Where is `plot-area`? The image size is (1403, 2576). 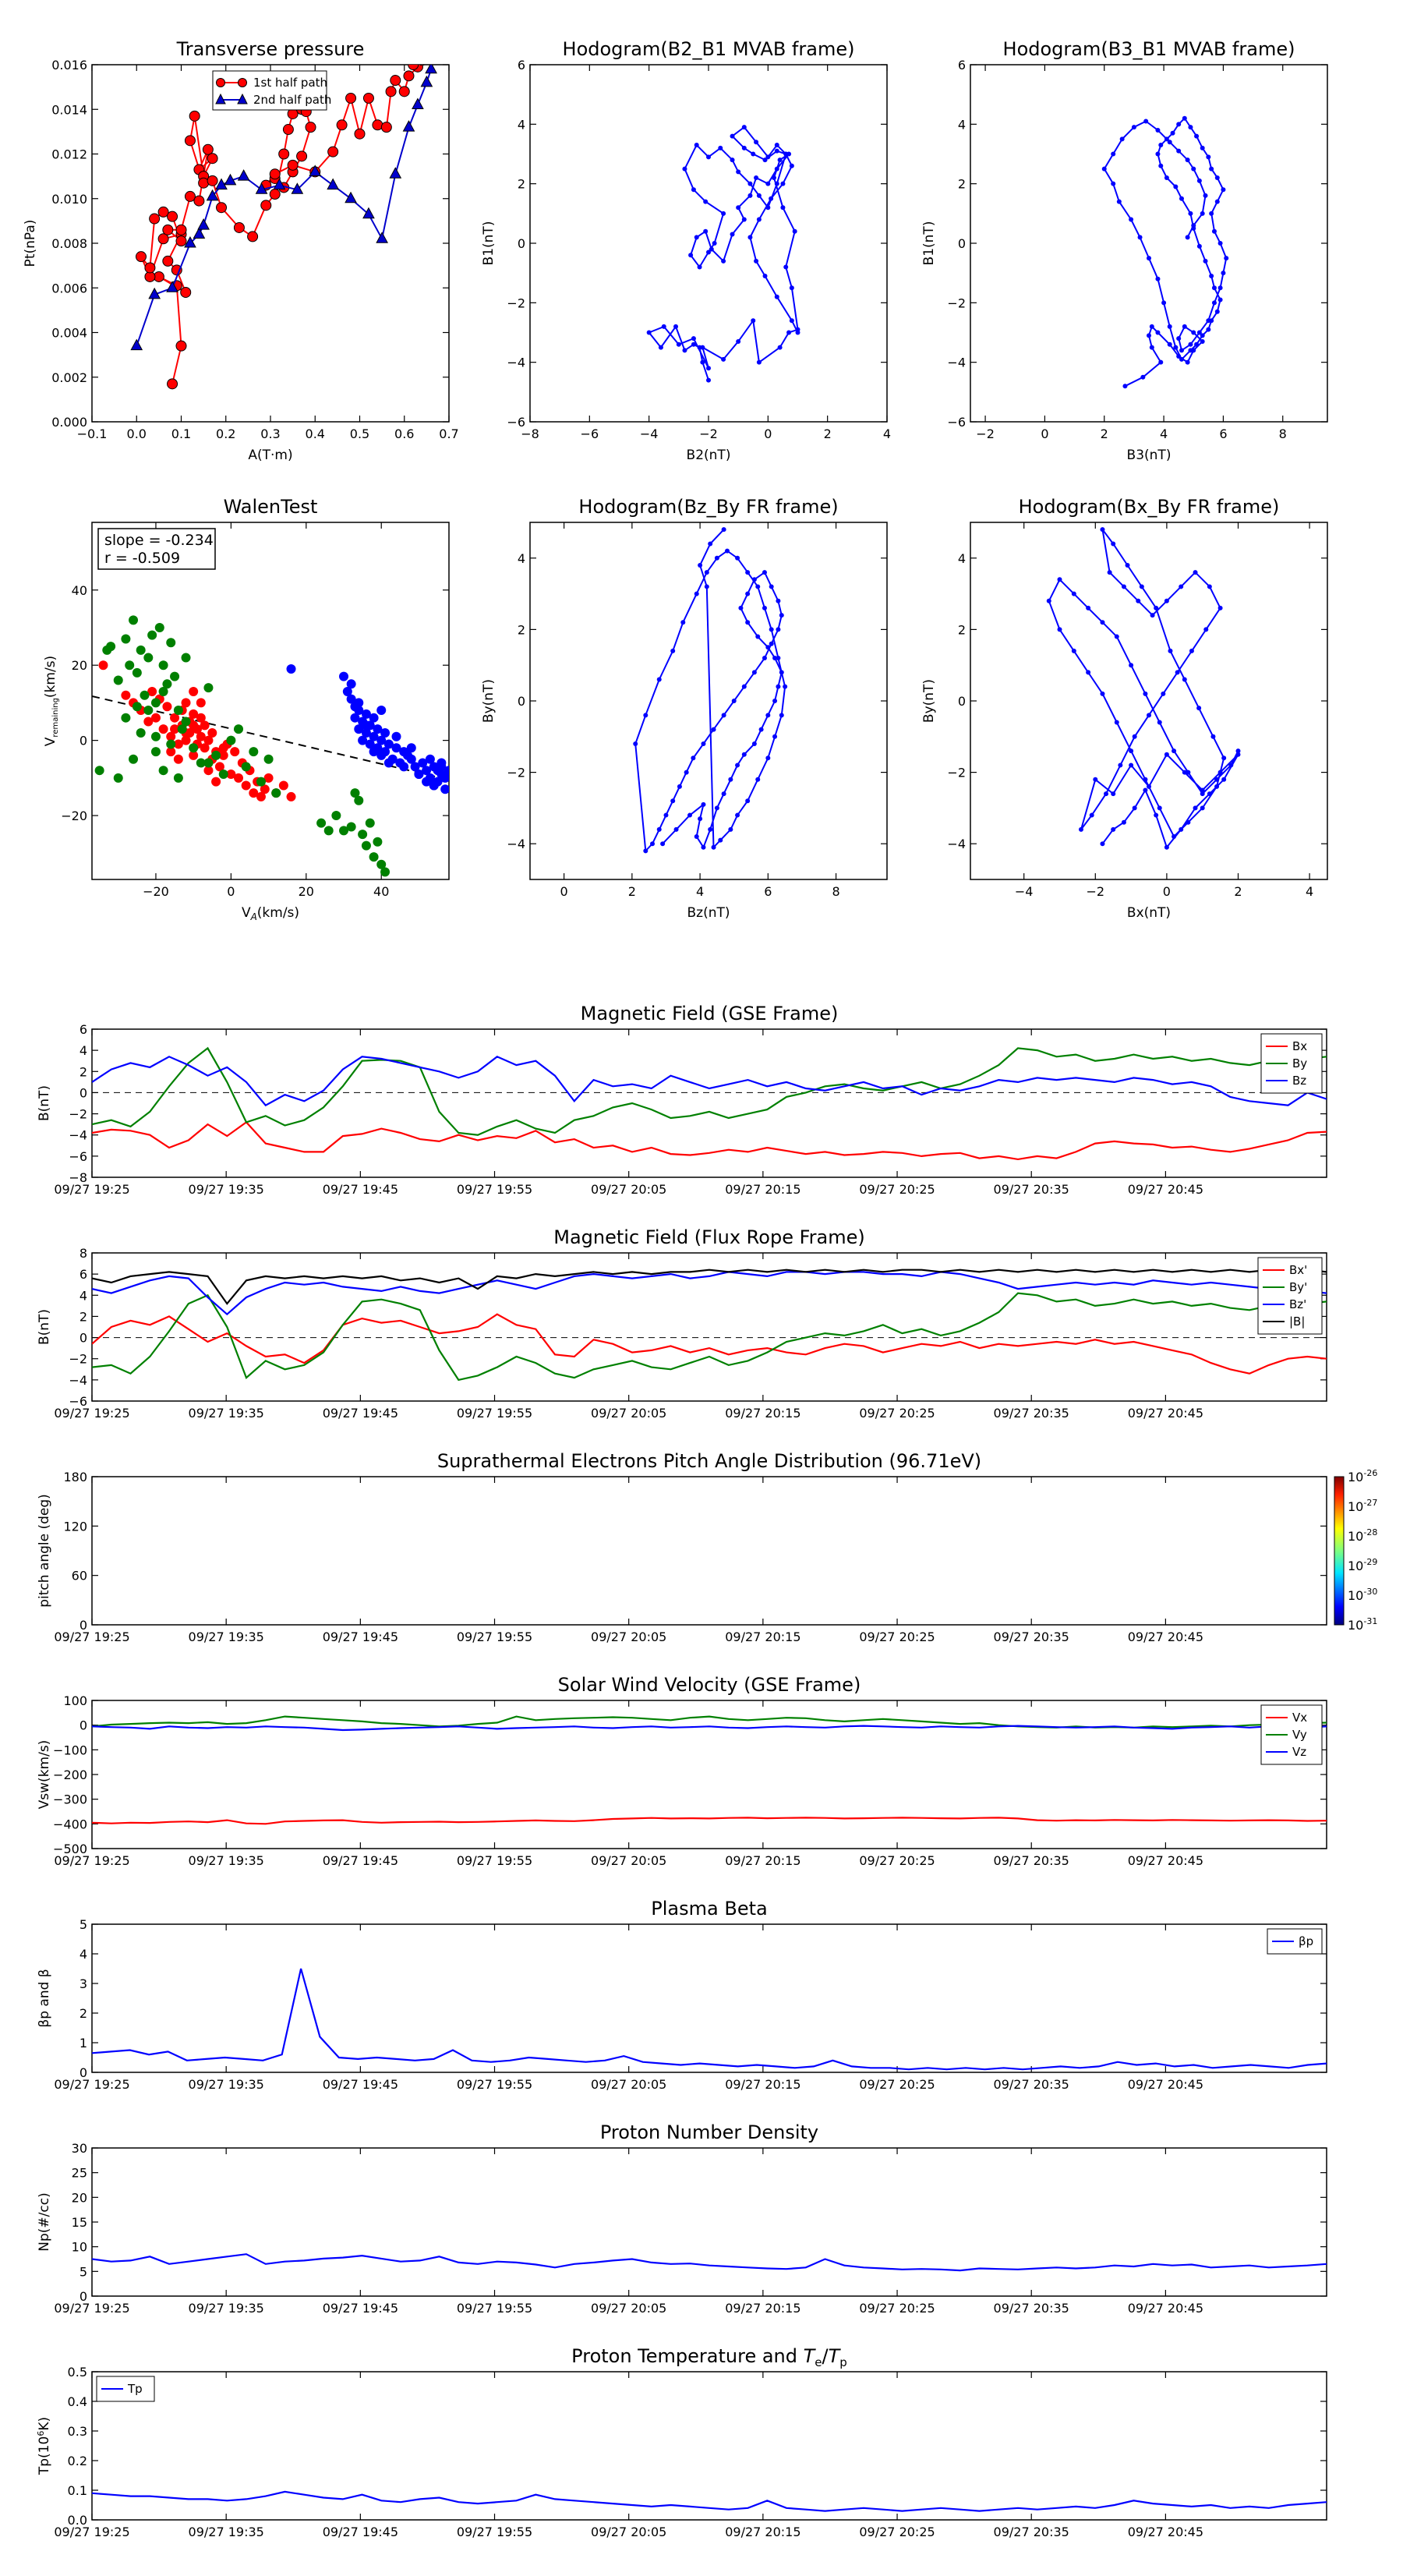 plot-area is located at coordinates (270, 746).